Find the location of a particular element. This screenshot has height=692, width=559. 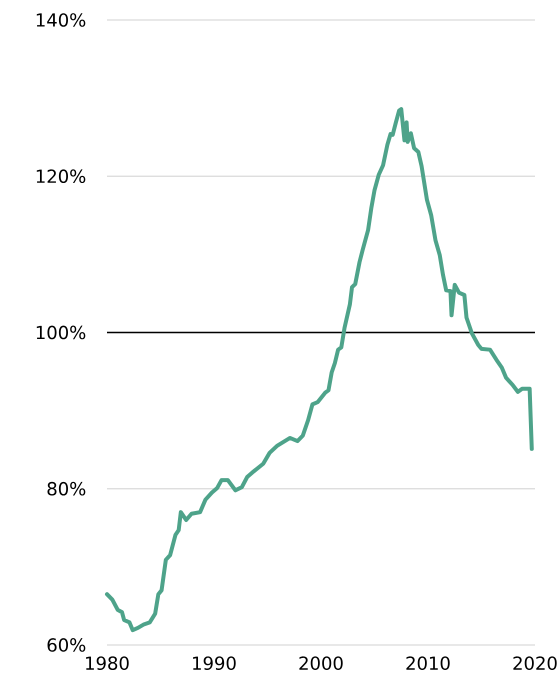

y-tick-label: 60% is located at coordinates (67, 645).